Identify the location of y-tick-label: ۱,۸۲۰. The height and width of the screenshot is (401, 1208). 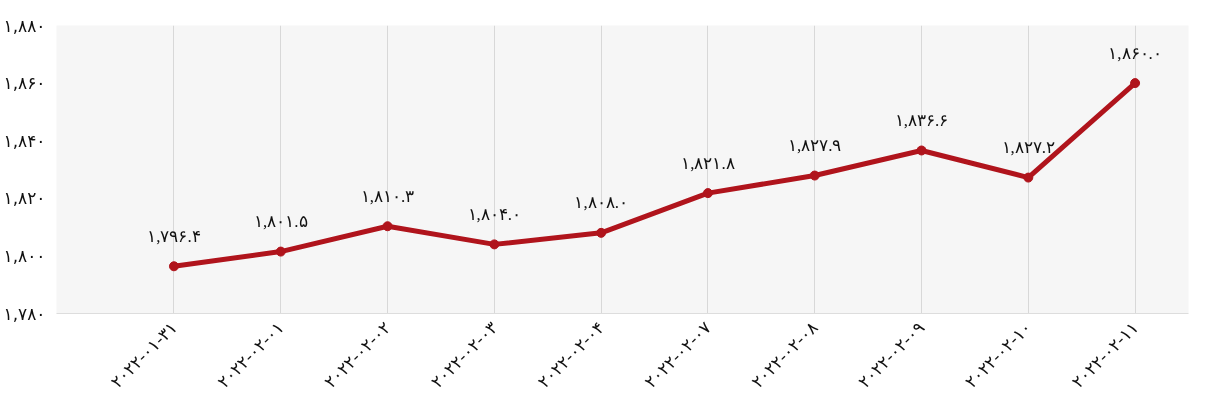
(24, 198).